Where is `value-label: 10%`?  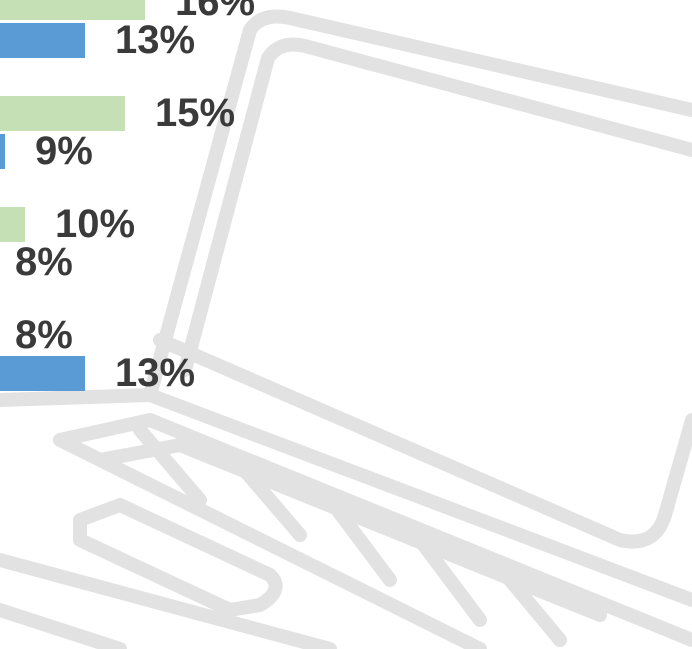
value-label: 10% is located at coordinates (95, 224).